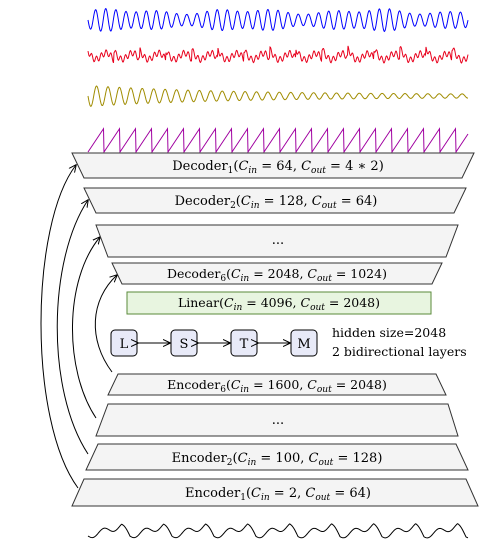 The image size is (482, 548). I want to click on decoder-1-shape, so click(273, 165).